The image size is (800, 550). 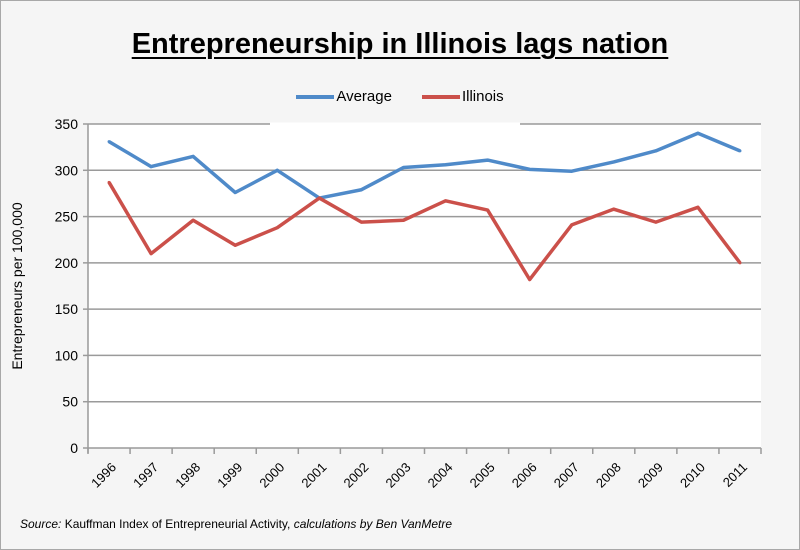 I want to click on y-axis-label: Entrepreneurs per 100,000, so click(x=17, y=286).